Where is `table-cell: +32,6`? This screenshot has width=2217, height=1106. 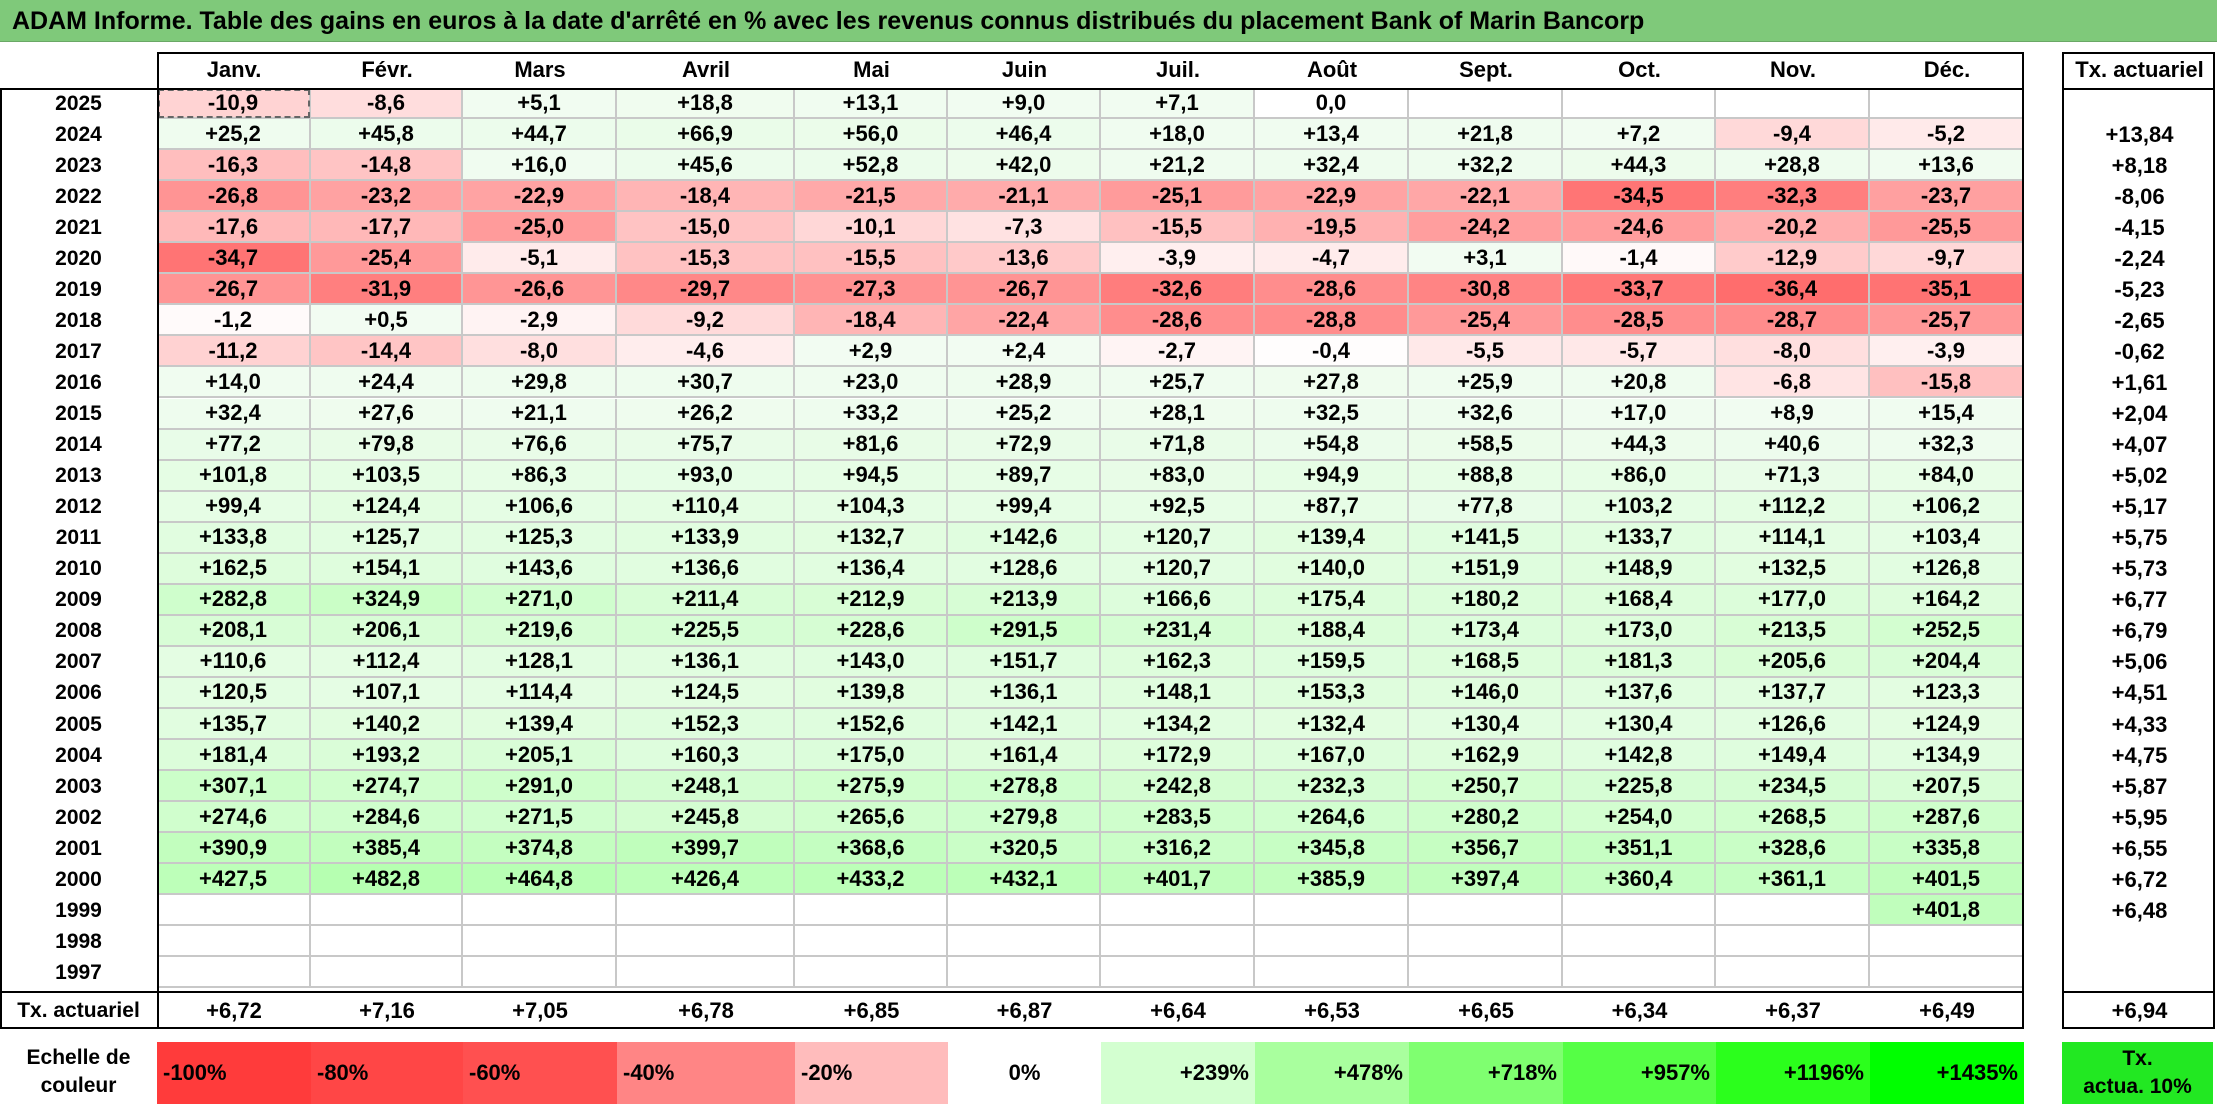
table-cell: +32,6 is located at coordinates (1486, 414).